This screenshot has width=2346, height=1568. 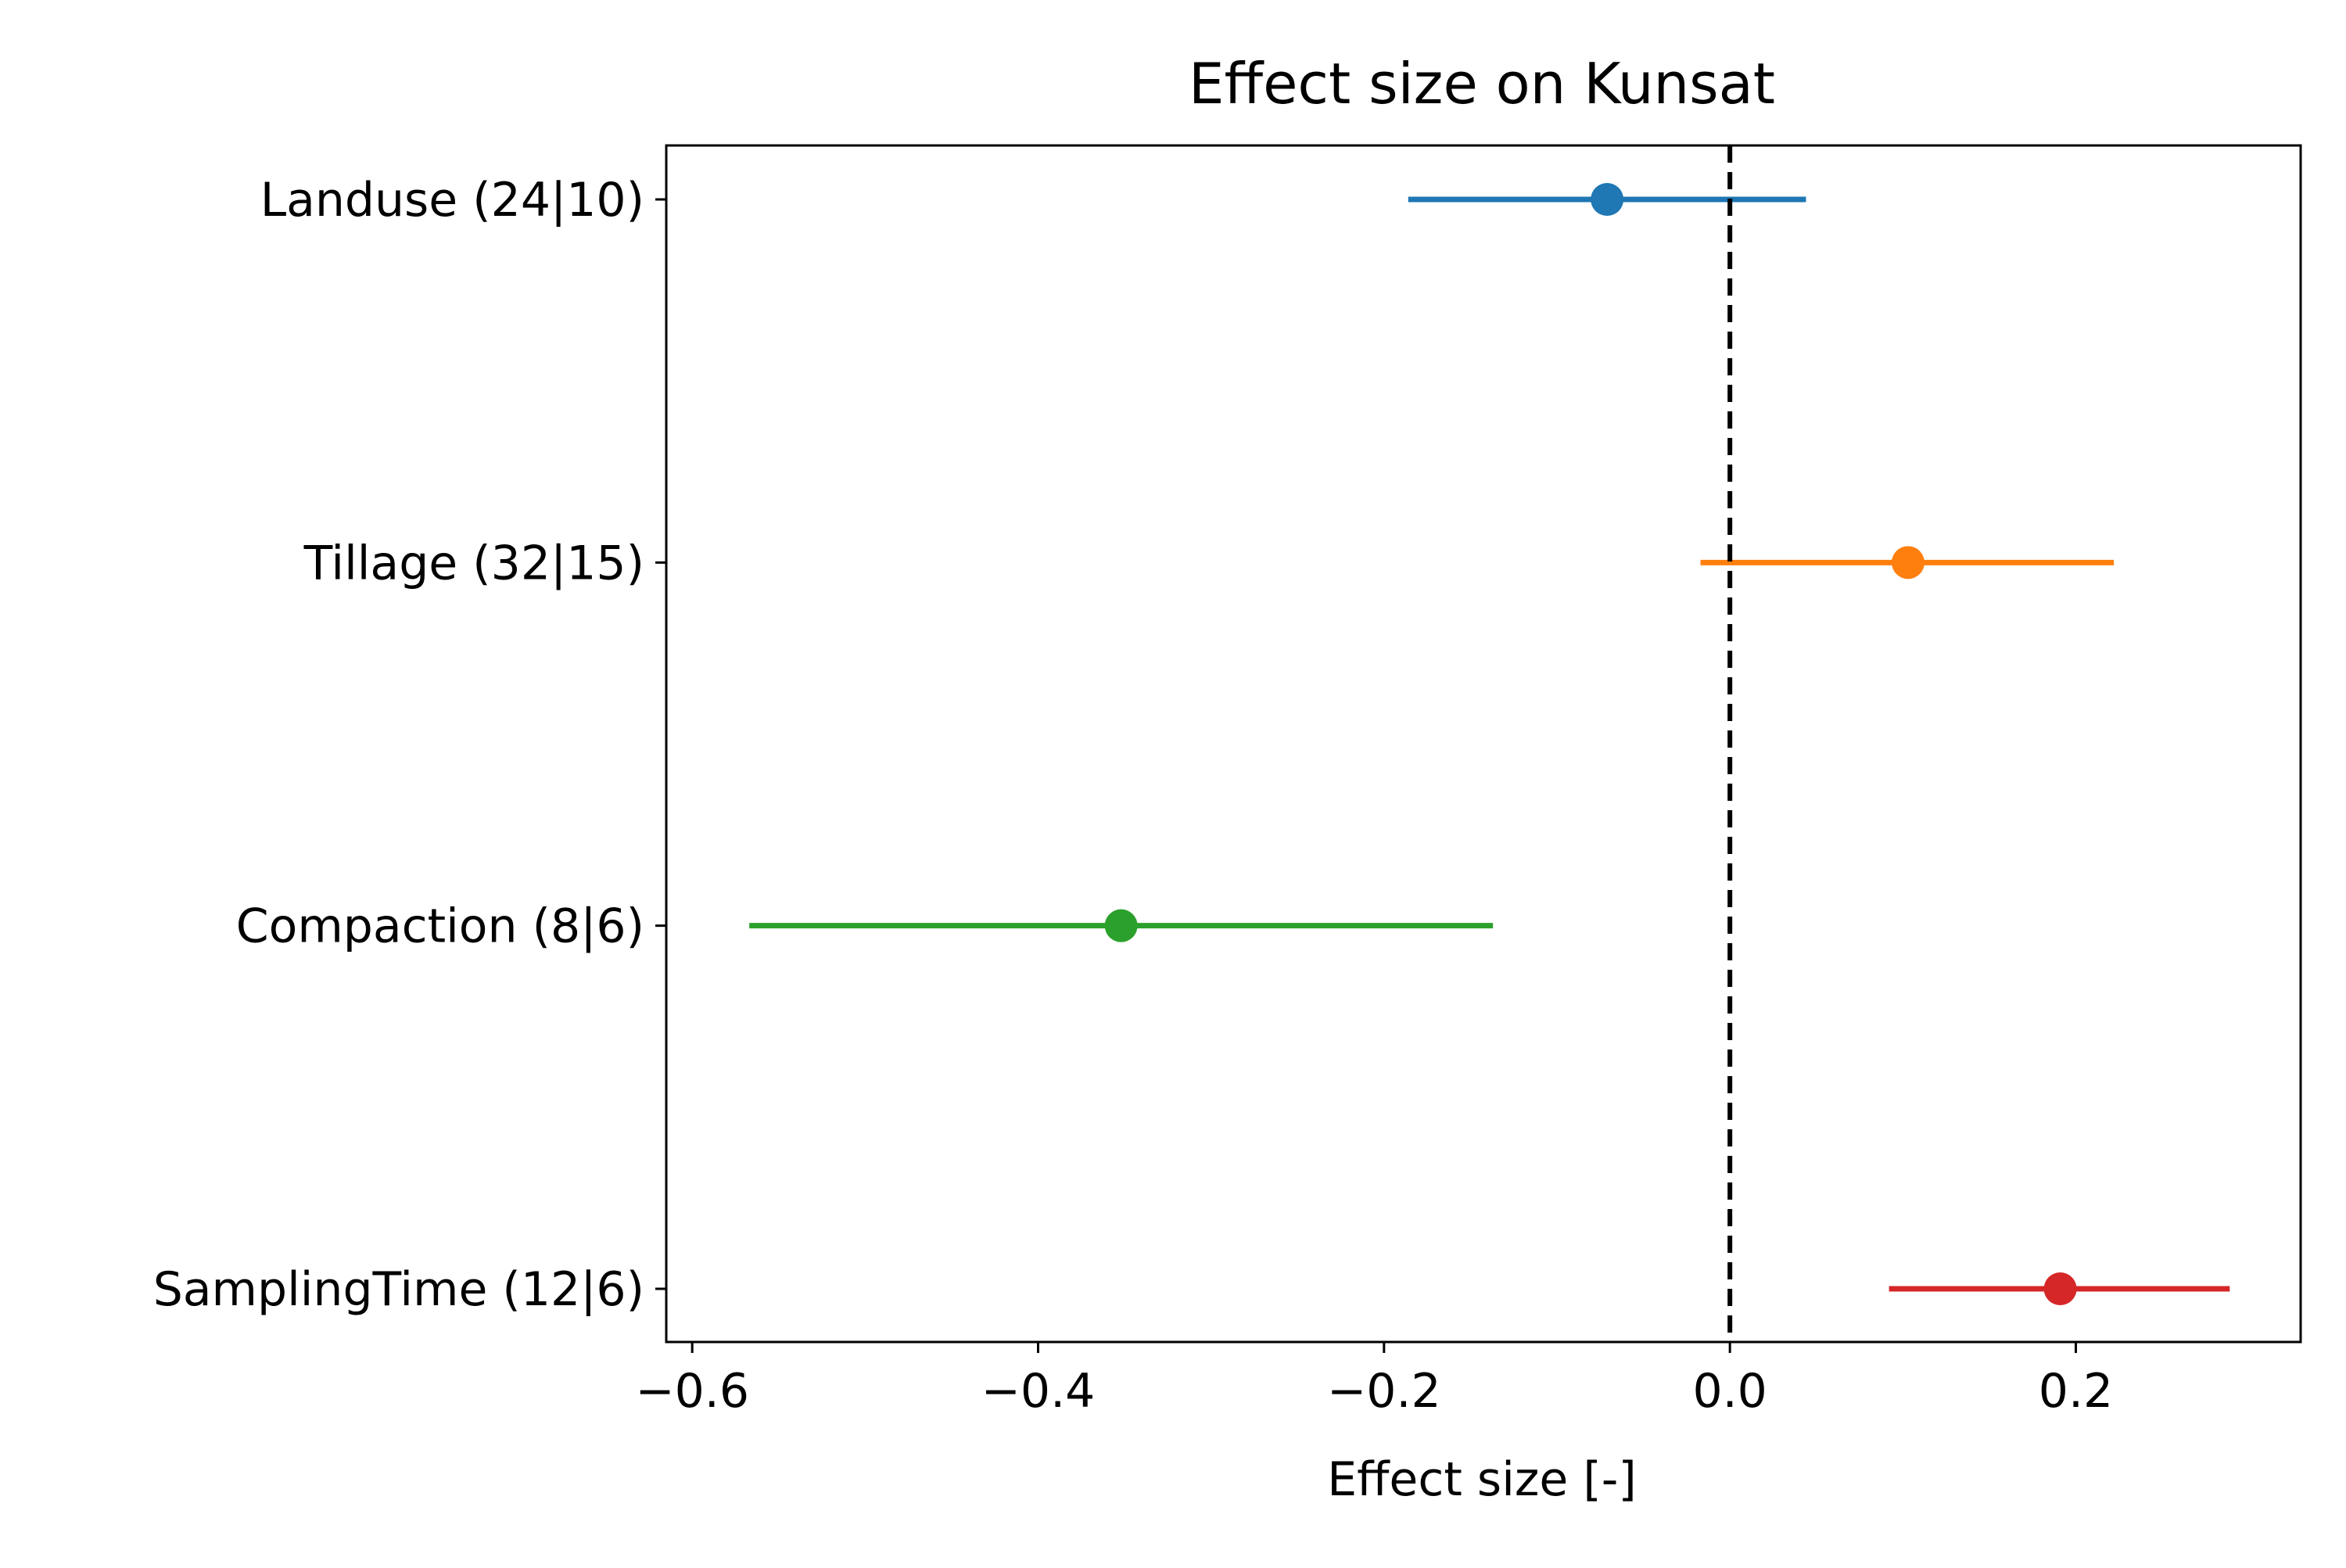 What do you see at coordinates (1038, 1391) in the screenshot?
I see `x-tick-label-1: −0.4` at bounding box center [1038, 1391].